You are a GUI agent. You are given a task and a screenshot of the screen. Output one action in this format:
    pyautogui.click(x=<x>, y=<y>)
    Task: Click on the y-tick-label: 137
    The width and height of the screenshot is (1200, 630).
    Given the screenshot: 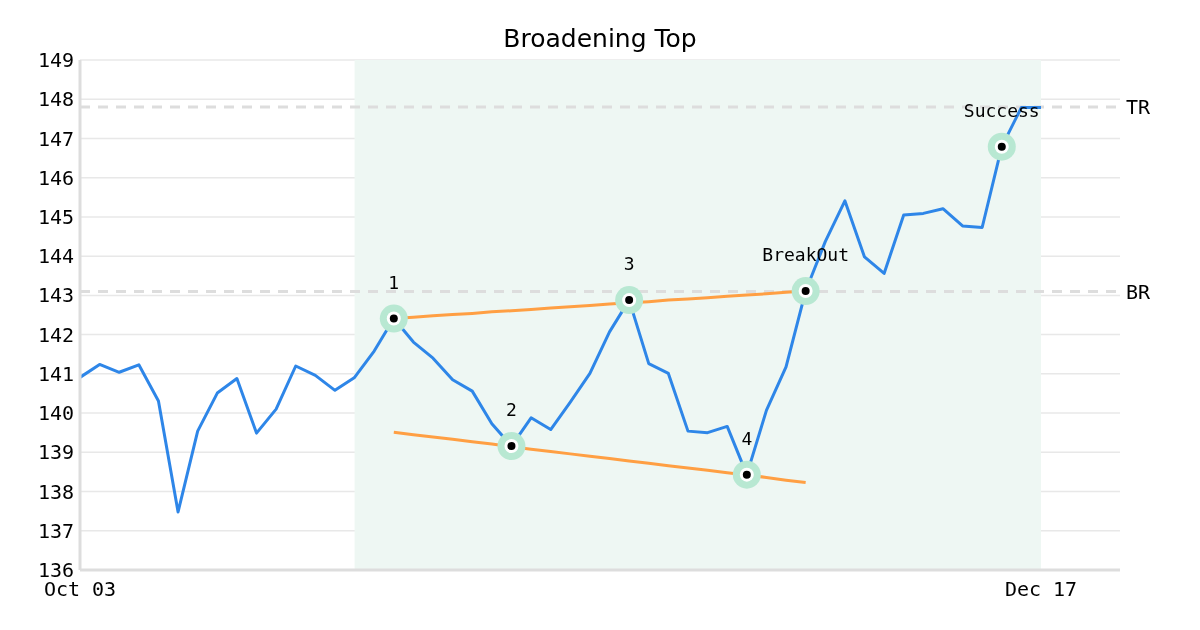 What is the action you would take?
    pyautogui.click(x=56, y=530)
    